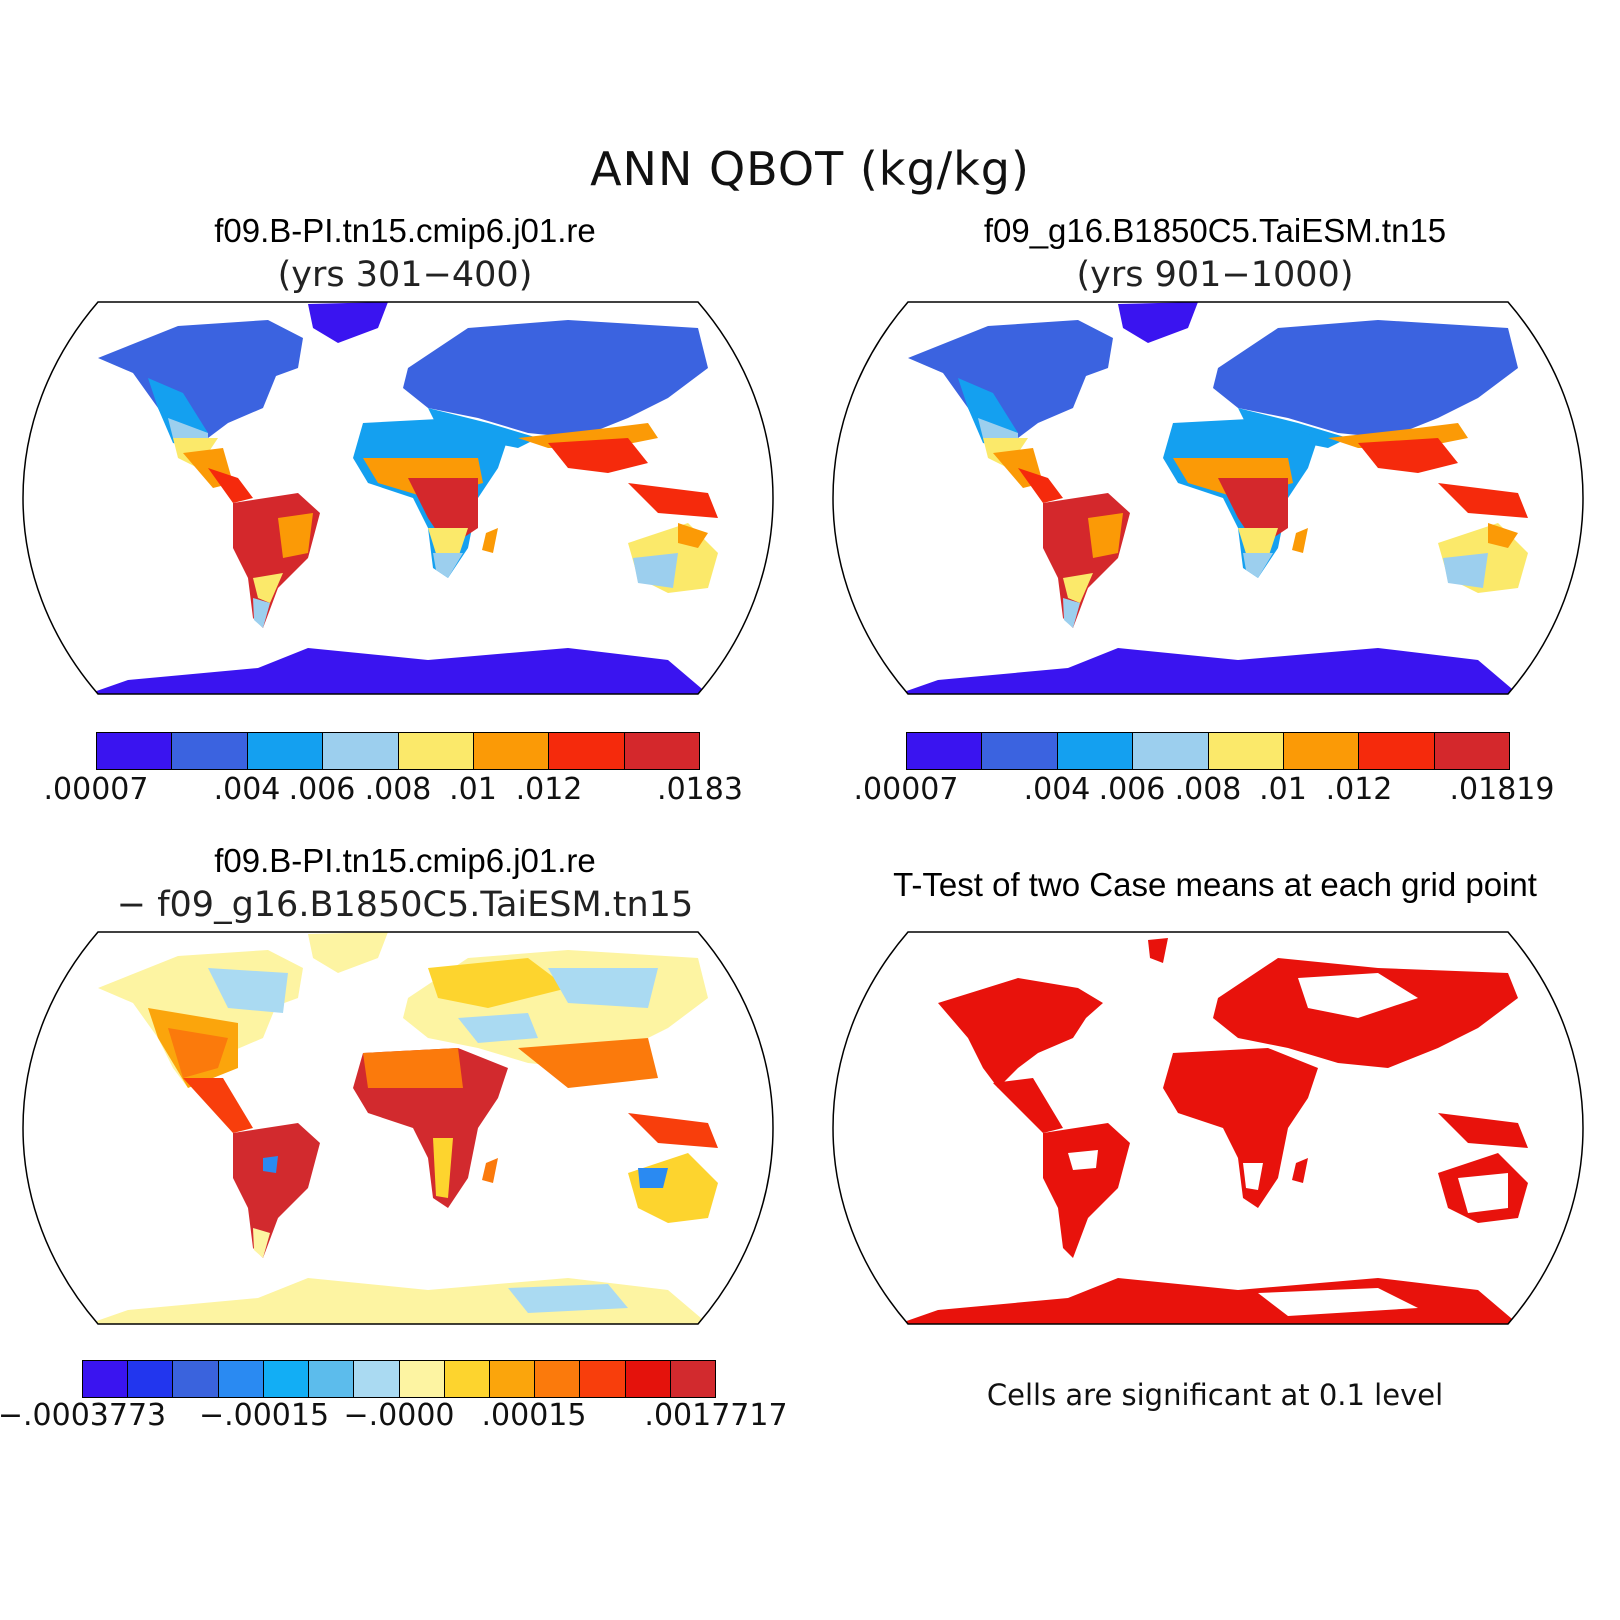 The image size is (1620, 1620). I want to click on map-diff, so click(398, 1128).